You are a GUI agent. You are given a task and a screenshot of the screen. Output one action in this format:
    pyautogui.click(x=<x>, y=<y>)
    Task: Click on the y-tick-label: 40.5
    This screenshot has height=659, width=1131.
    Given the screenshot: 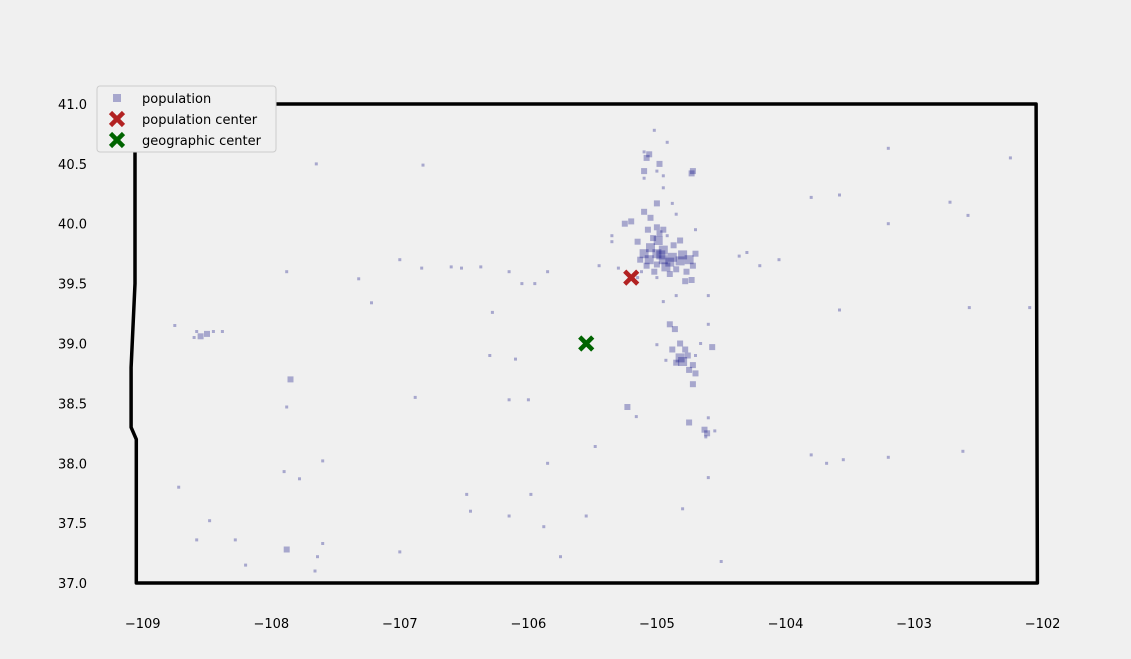 What is the action you would take?
    pyautogui.click(x=72, y=165)
    